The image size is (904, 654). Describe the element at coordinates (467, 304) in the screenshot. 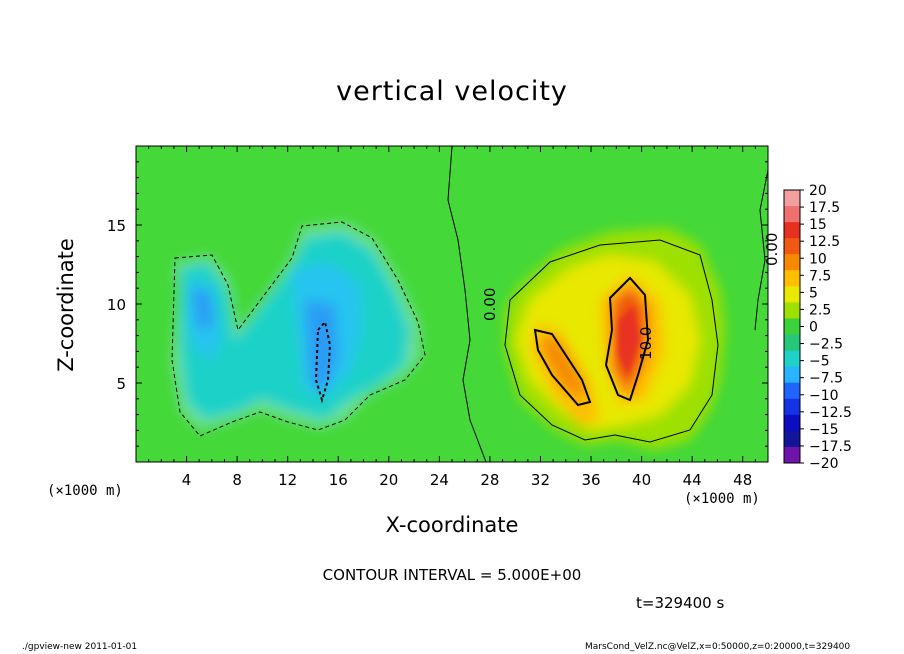

I see `contour-zero-line` at that location.